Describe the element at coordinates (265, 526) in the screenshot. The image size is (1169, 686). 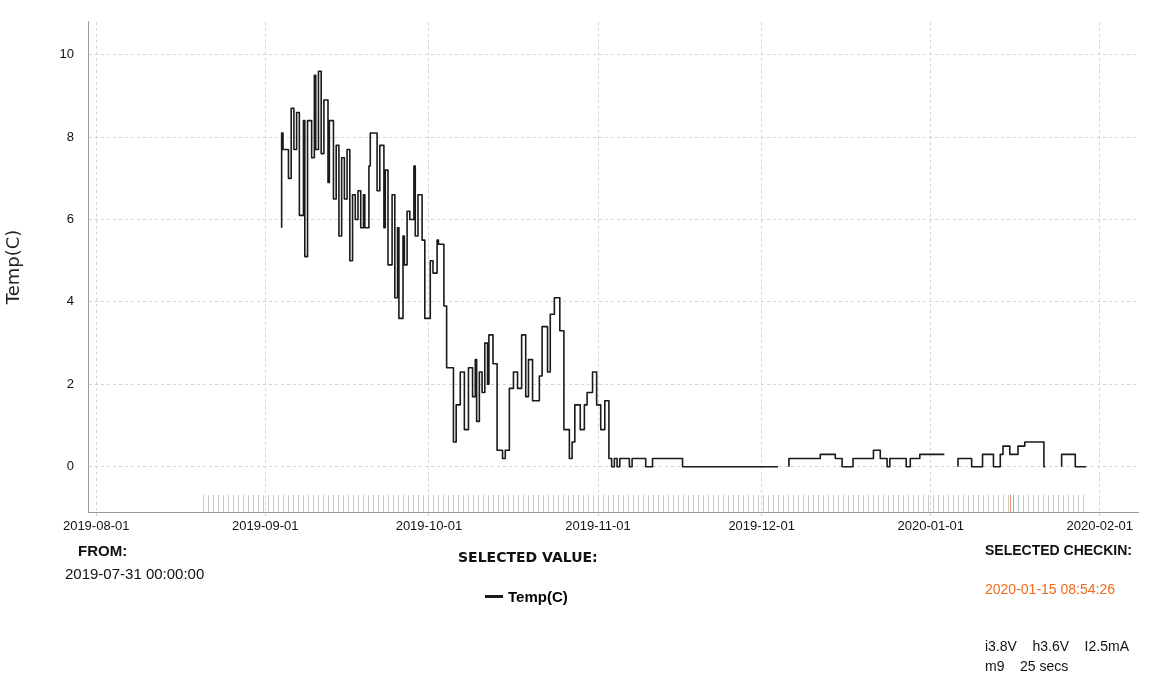
I see `x-tick-label: 2019-09-01` at that location.